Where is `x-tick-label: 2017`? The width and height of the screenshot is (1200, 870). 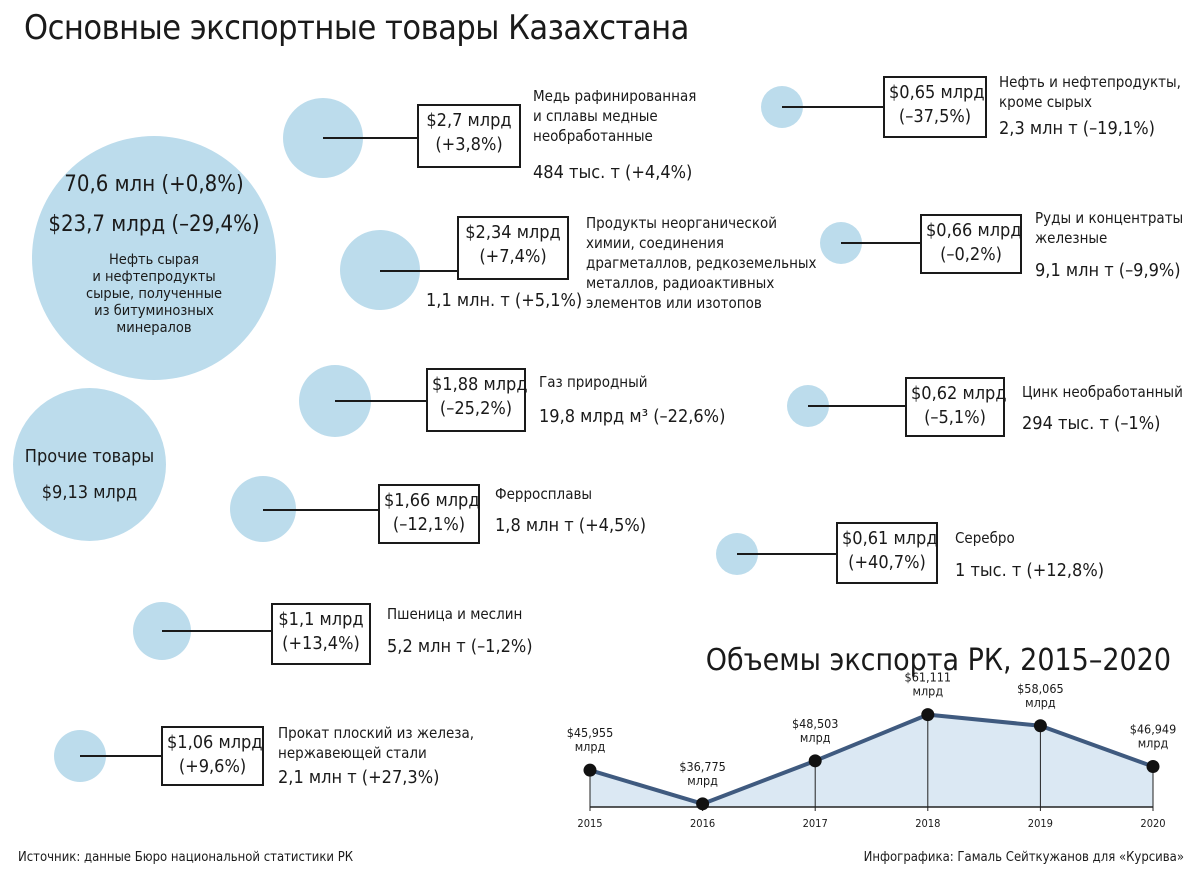 x-tick-label: 2017 is located at coordinates (815, 823).